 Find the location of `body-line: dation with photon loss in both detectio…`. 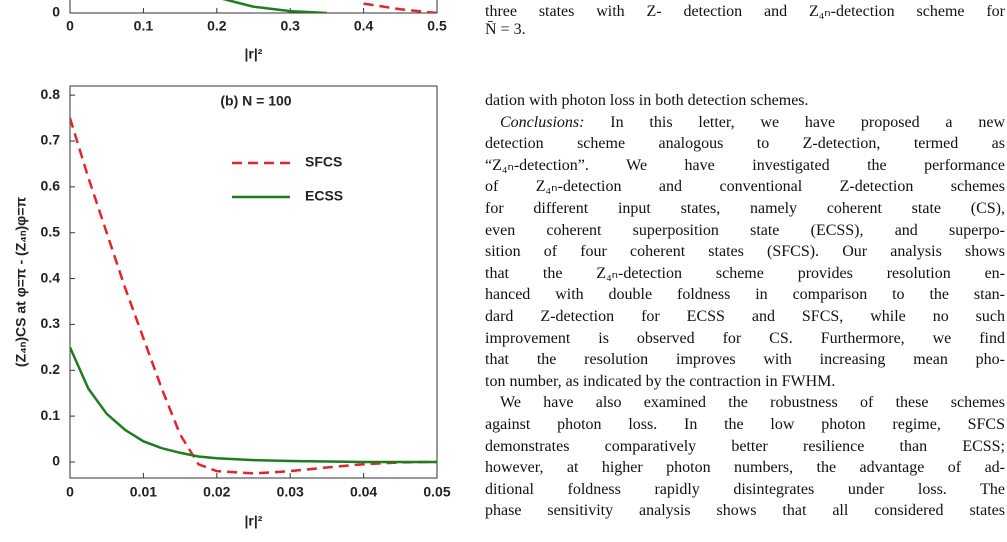

body-line: dation with photon loss in both detectio… is located at coordinates (745, 101).